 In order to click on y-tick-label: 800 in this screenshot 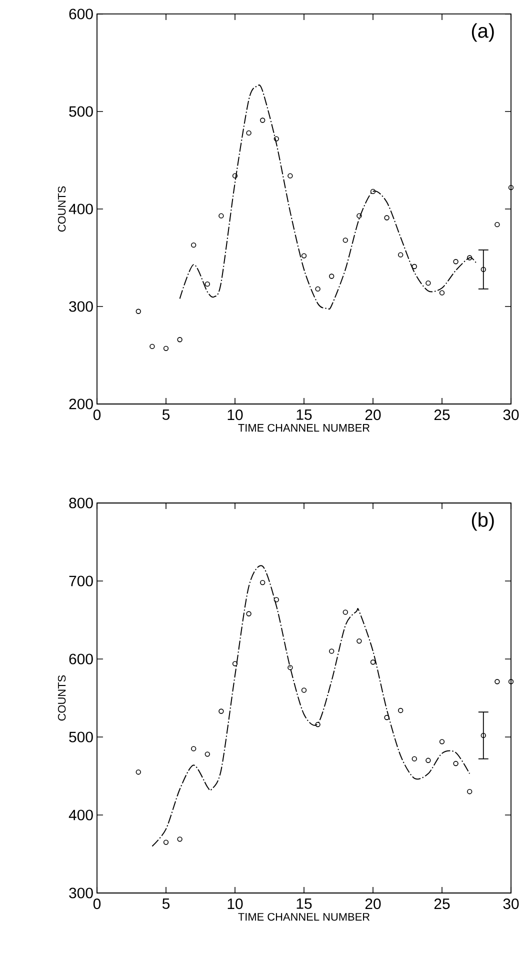, I will do `click(81, 503)`.